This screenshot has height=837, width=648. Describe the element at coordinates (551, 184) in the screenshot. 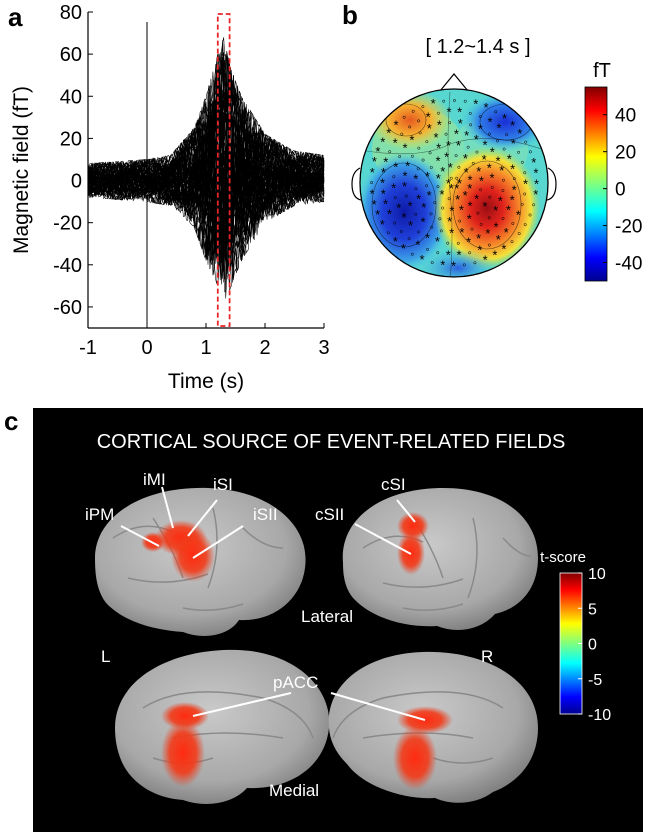

I see `head-right-ear` at that location.